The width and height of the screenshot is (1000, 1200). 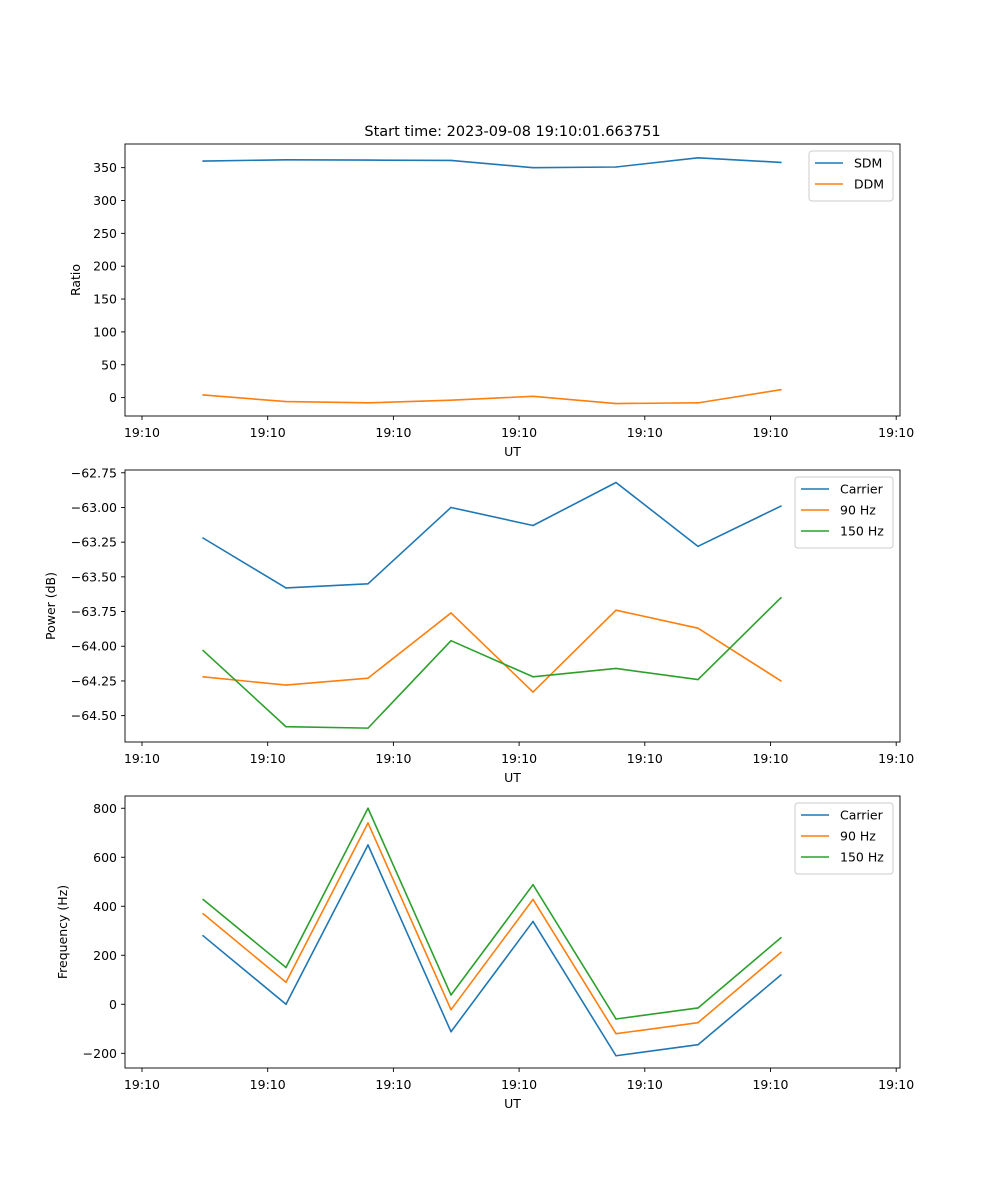 I want to click on y-tick-label: 300, so click(x=105, y=200).